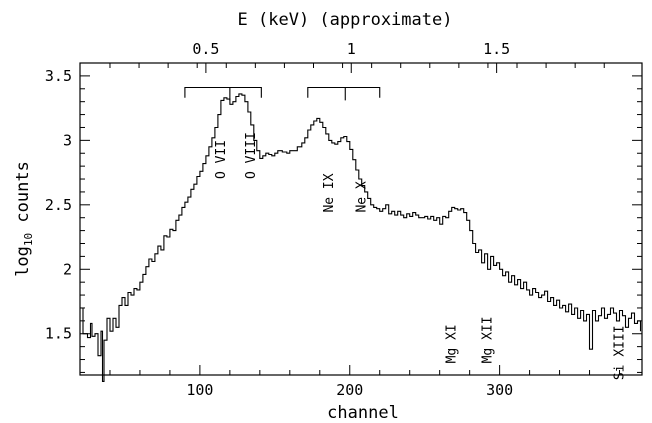 The image size is (652, 423). I want to click on emission-line-label: Ne IX, so click(329, 192).